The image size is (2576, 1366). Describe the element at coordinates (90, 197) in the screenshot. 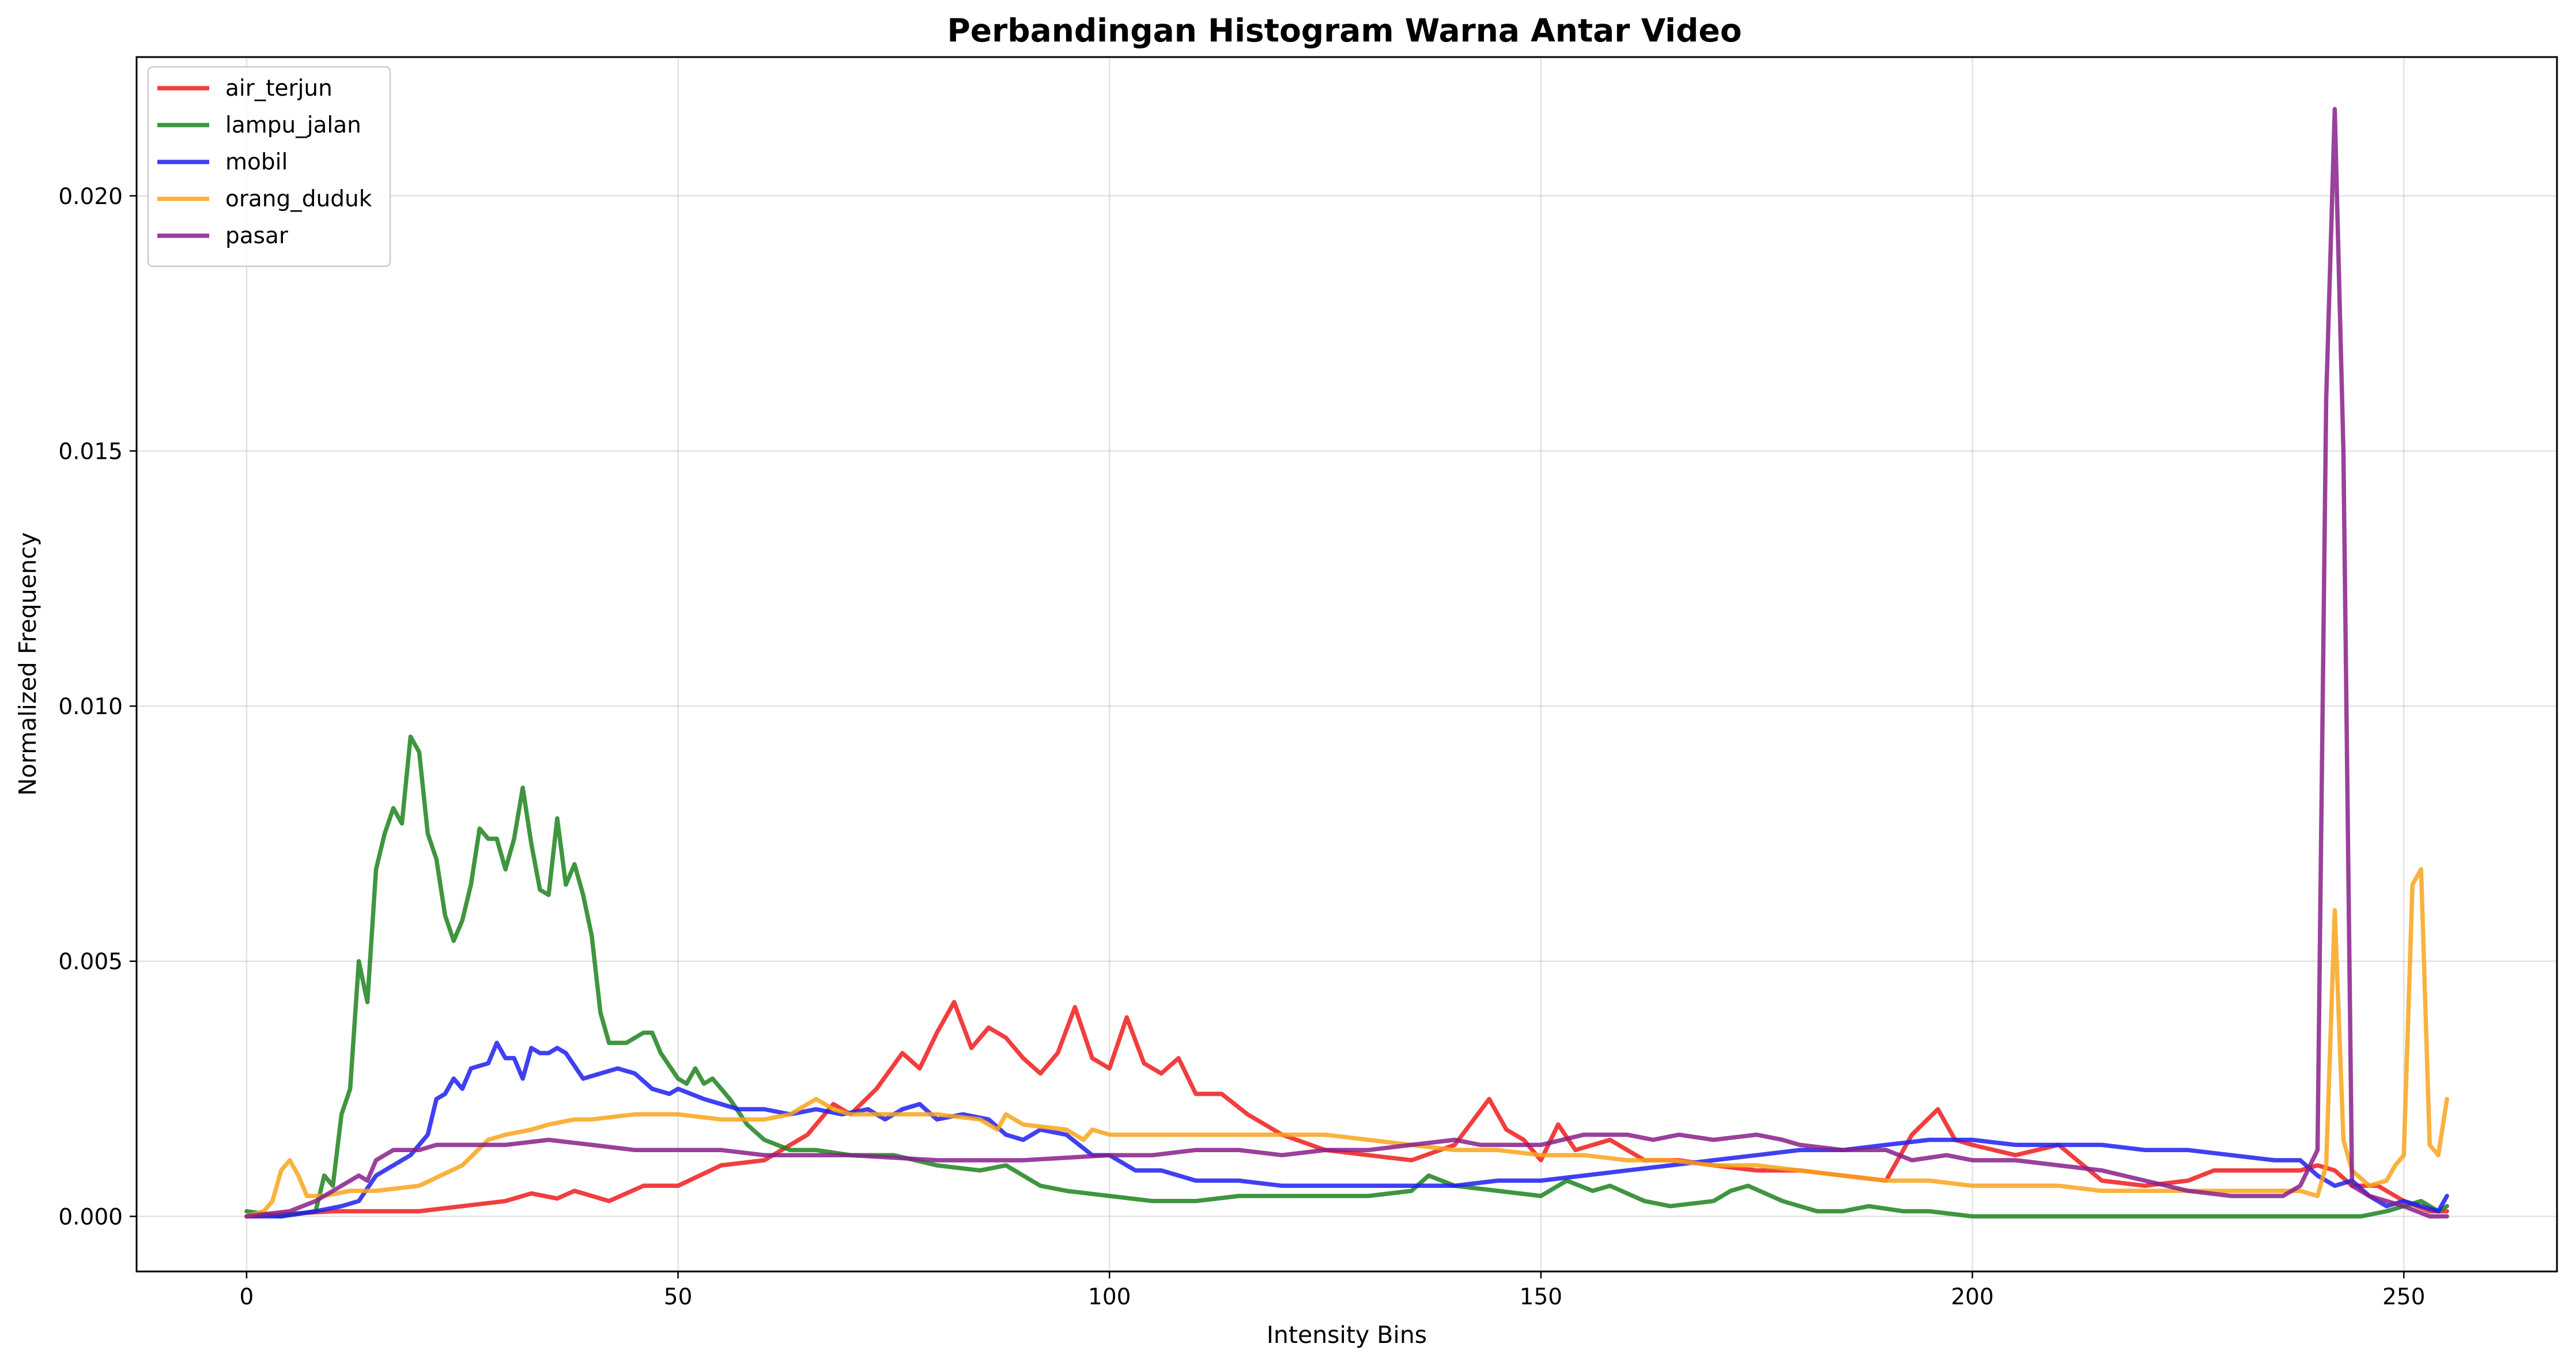

I see `y-tick-label: 0.020` at that location.